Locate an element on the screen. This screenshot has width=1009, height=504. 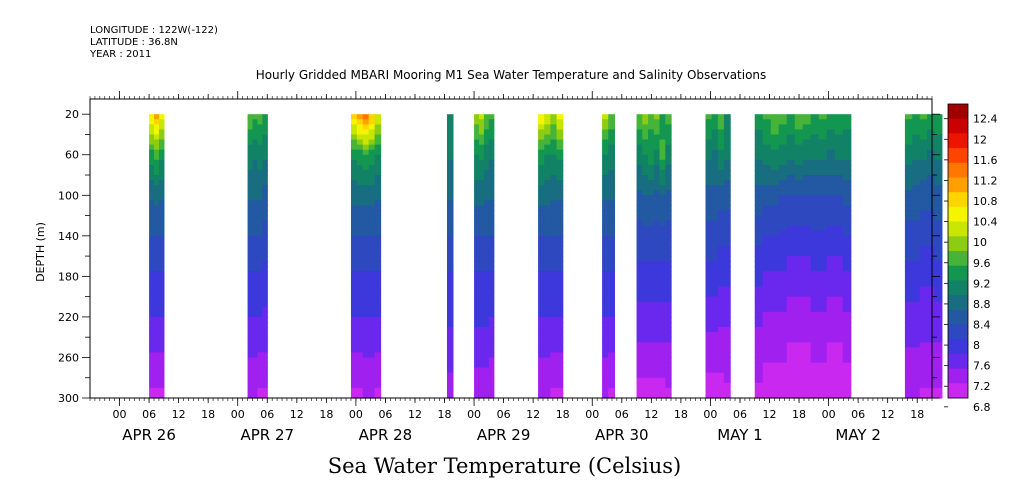
x-tick-label: 12 is located at coordinates (651, 414).